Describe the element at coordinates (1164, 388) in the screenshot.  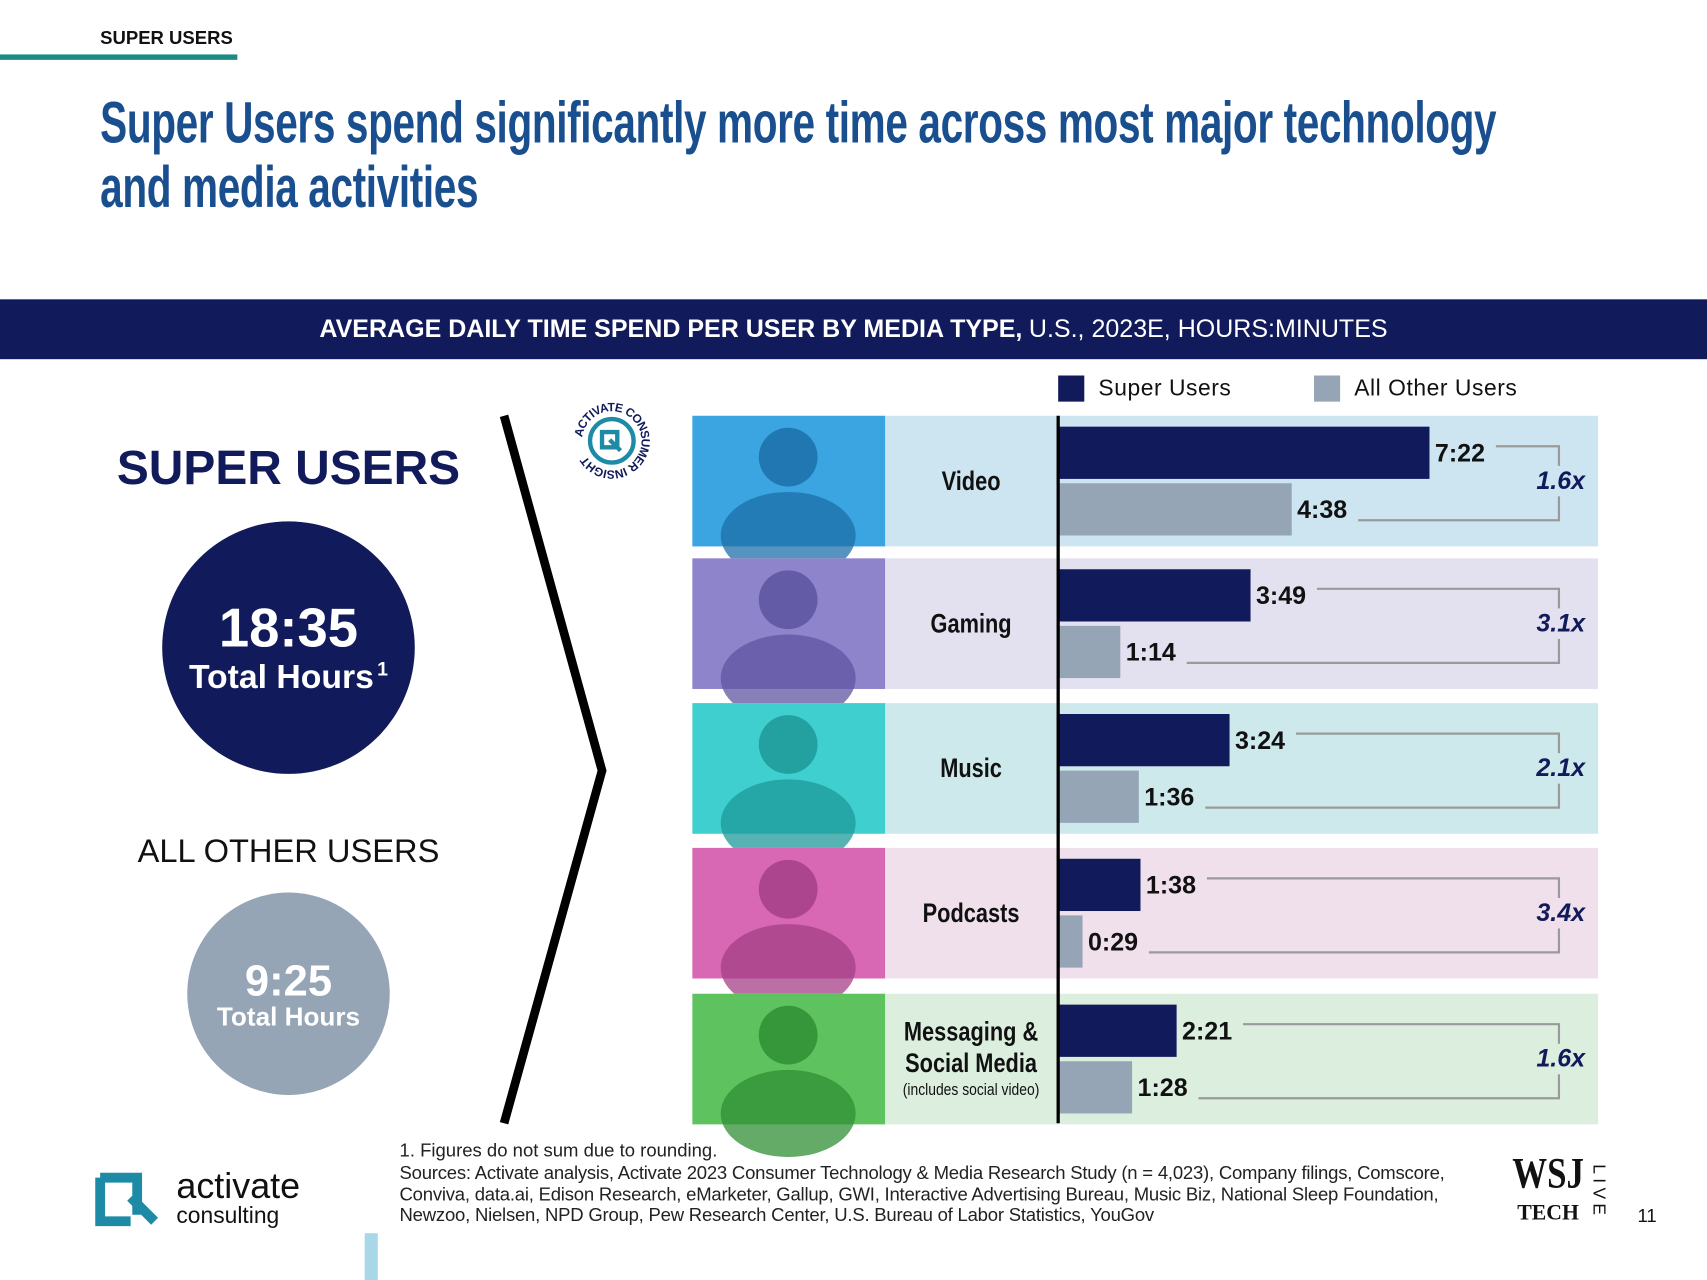
I see `legend-label: Super Users` at that location.